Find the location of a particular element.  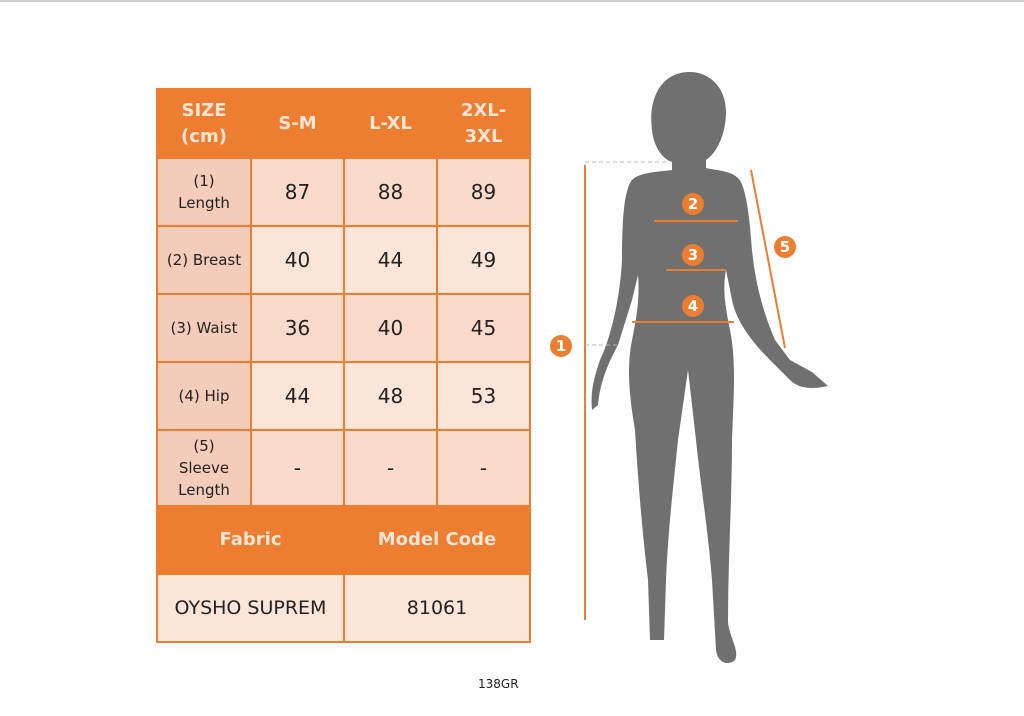

row-label: (3) Waist is located at coordinates (204, 328).